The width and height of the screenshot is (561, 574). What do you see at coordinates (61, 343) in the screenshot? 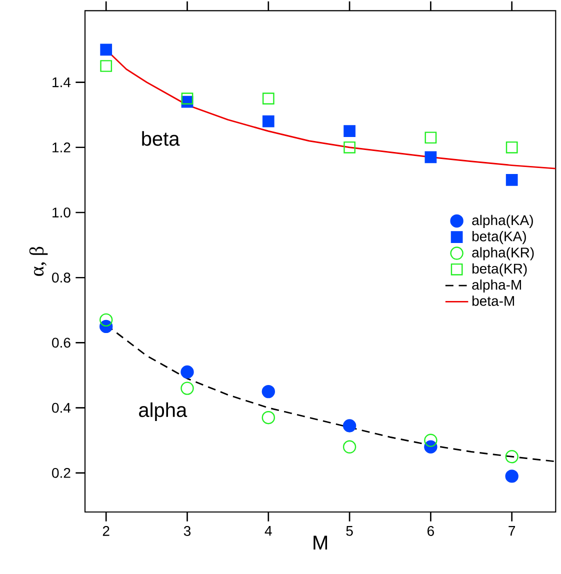
I see `y-tick-label: 0.6` at bounding box center [61, 343].